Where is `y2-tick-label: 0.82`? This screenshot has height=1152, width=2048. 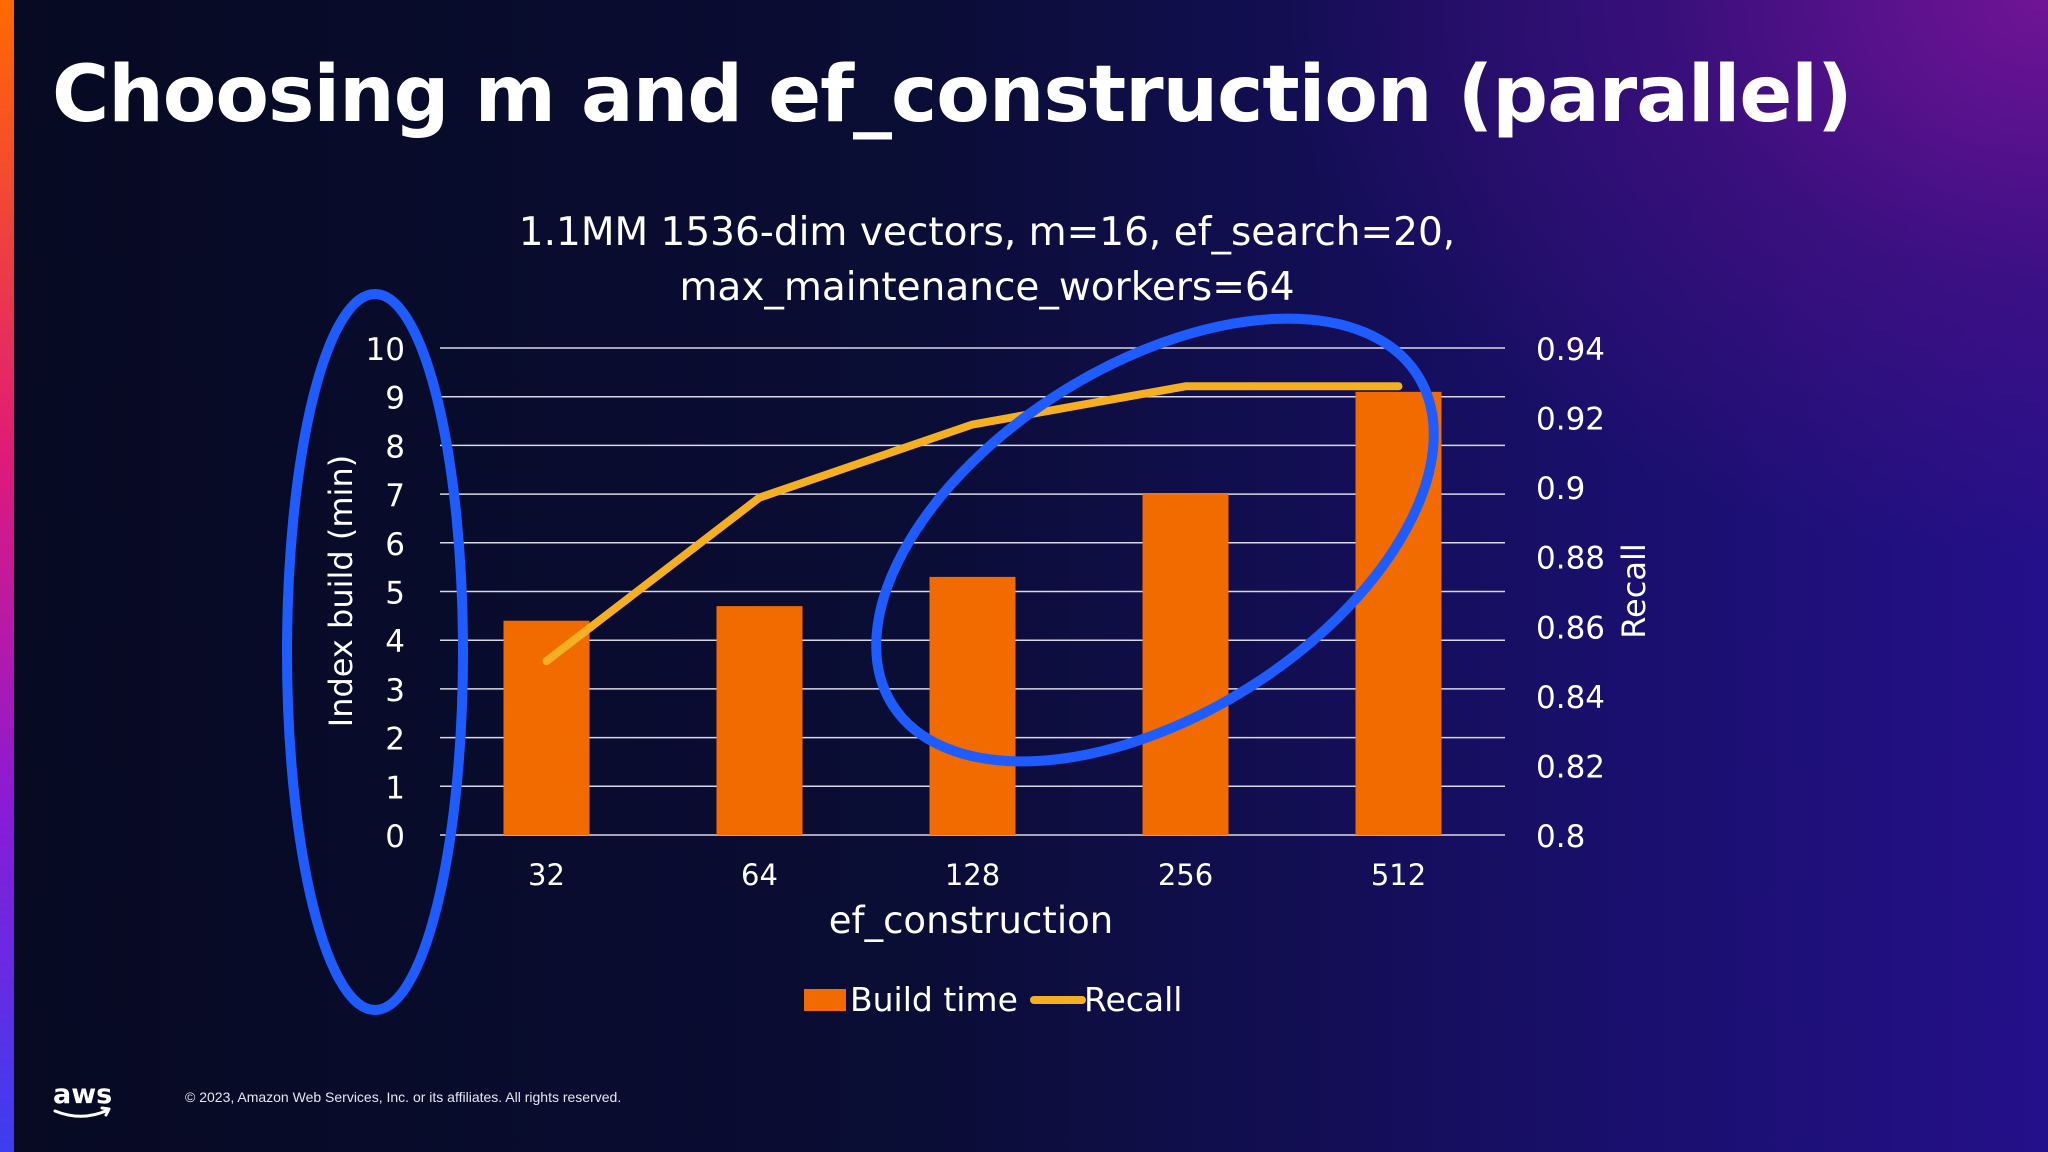
y2-tick-label: 0.82 is located at coordinates (1570, 767).